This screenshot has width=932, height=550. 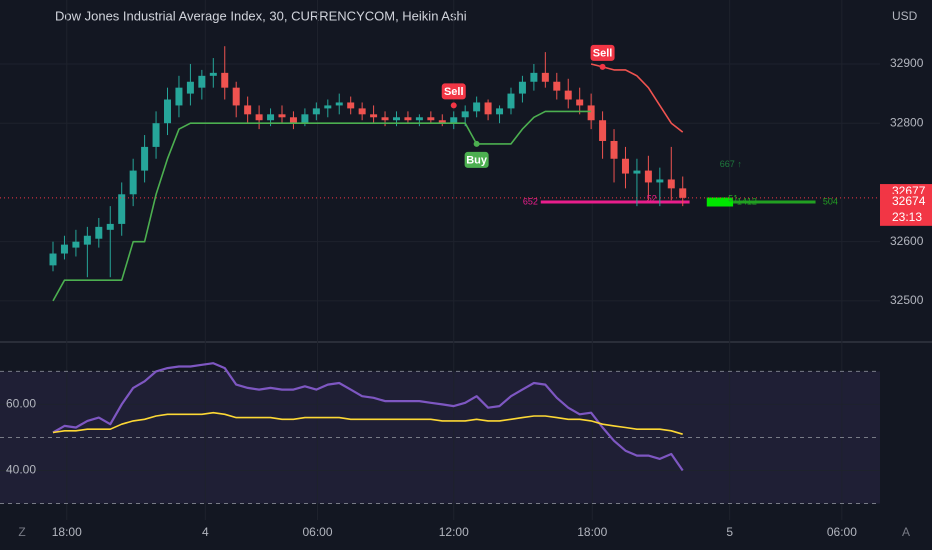 What do you see at coordinates (21, 404) in the screenshot?
I see `y-tick-label: 60.00` at bounding box center [21, 404].